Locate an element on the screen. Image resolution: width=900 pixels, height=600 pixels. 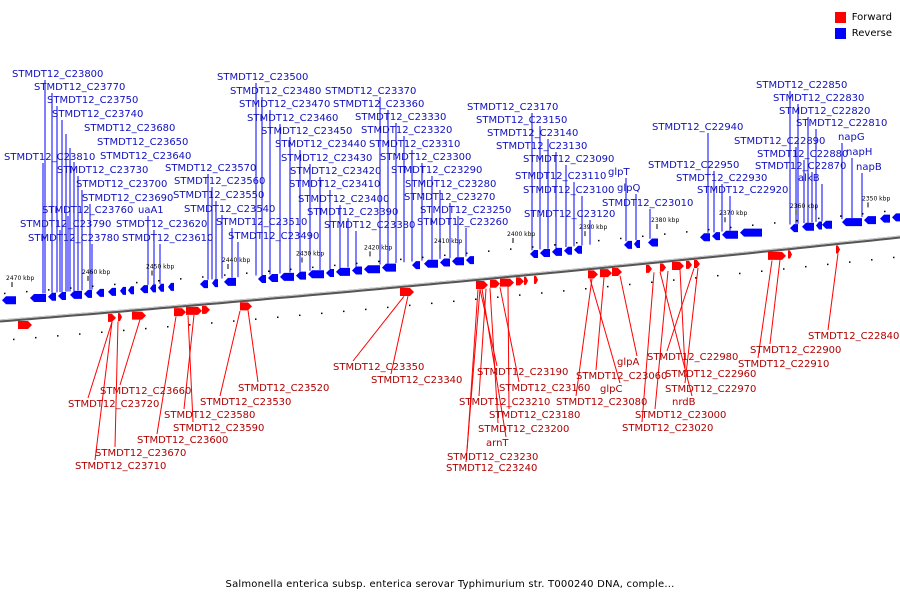
reverse-gene-label: STMDT12_C23490 is located at coordinates (273, 236).